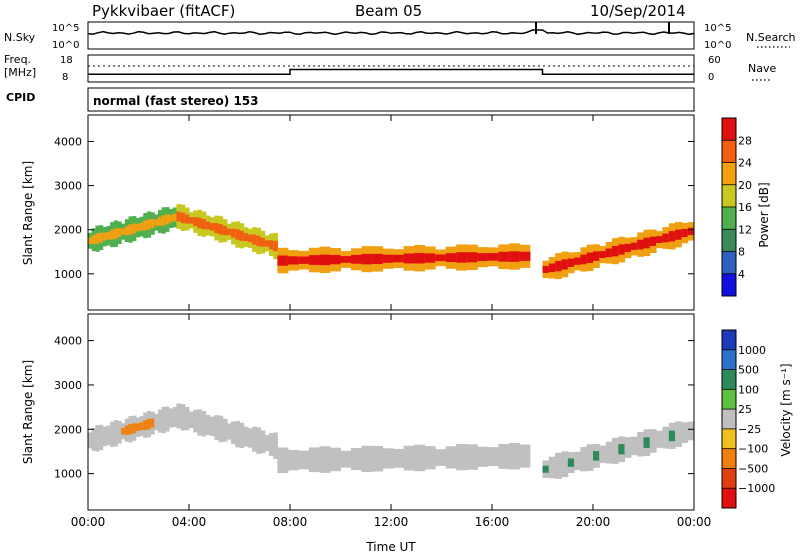  What do you see at coordinates (749, 429) in the screenshot?
I see `colorbar-tick-label: −25` at bounding box center [749, 429].